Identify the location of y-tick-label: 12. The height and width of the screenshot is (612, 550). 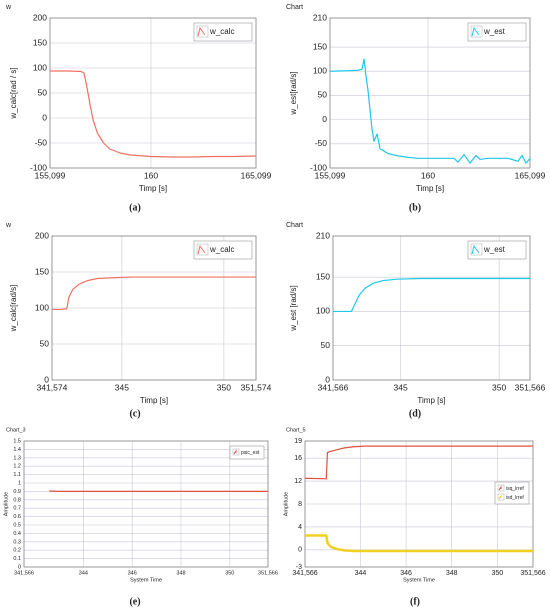
(298, 481).